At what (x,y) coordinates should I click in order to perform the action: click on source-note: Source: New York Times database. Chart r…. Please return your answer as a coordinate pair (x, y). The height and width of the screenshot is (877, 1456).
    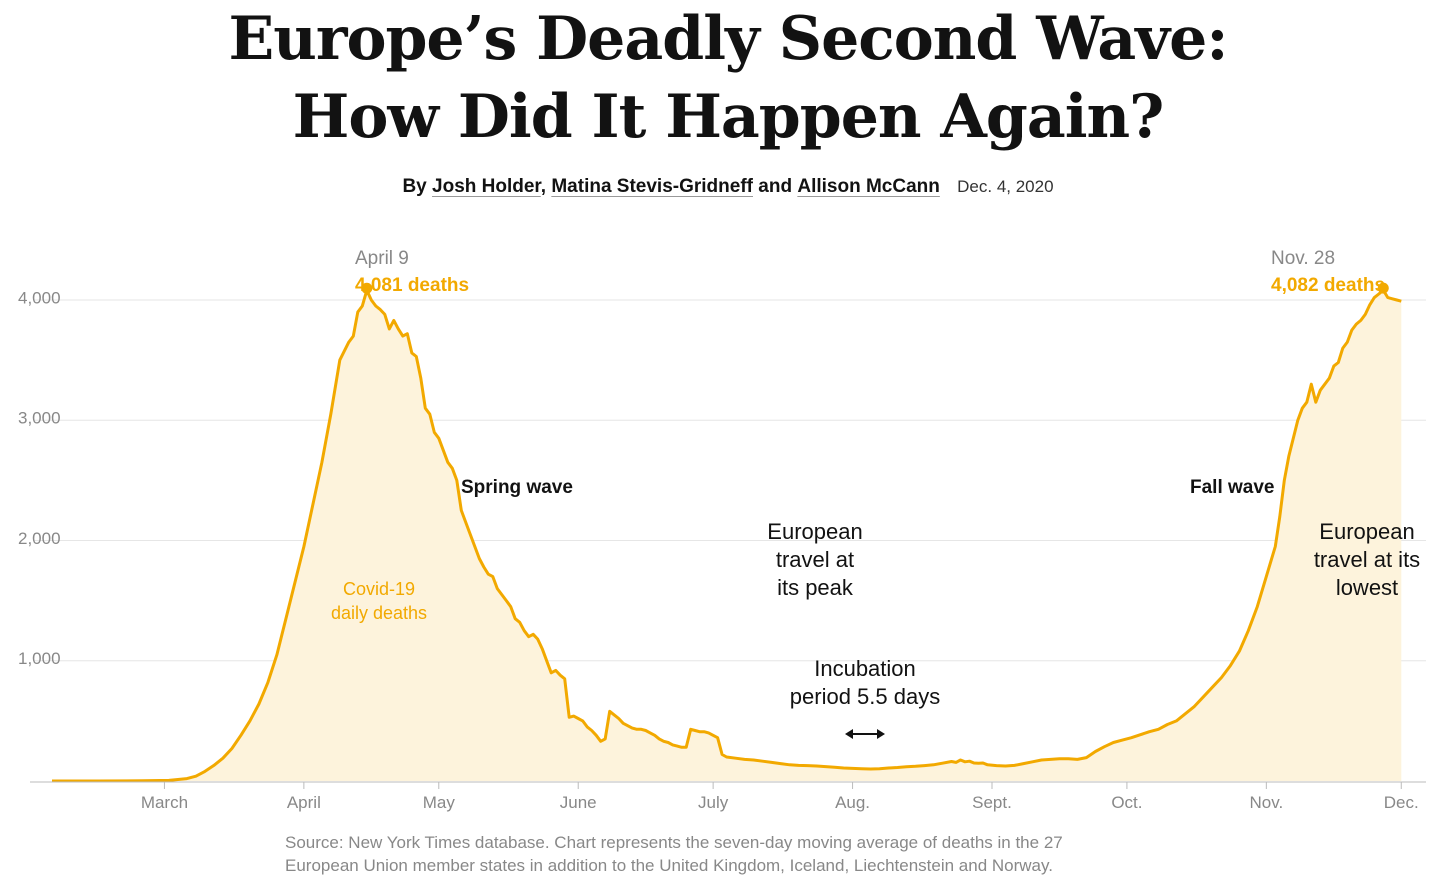
    Looking at the image, I should click on (735, 854).